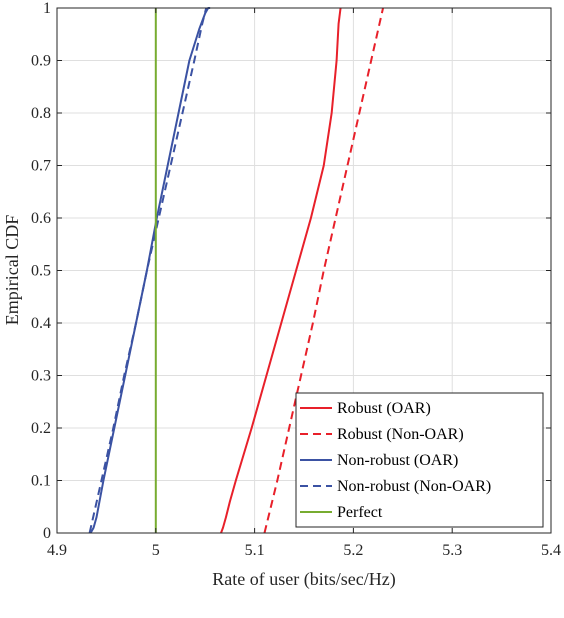 This screenshot has width=564, height=618. I want to click on x-tick-label: 5.4, so click(551, 550).